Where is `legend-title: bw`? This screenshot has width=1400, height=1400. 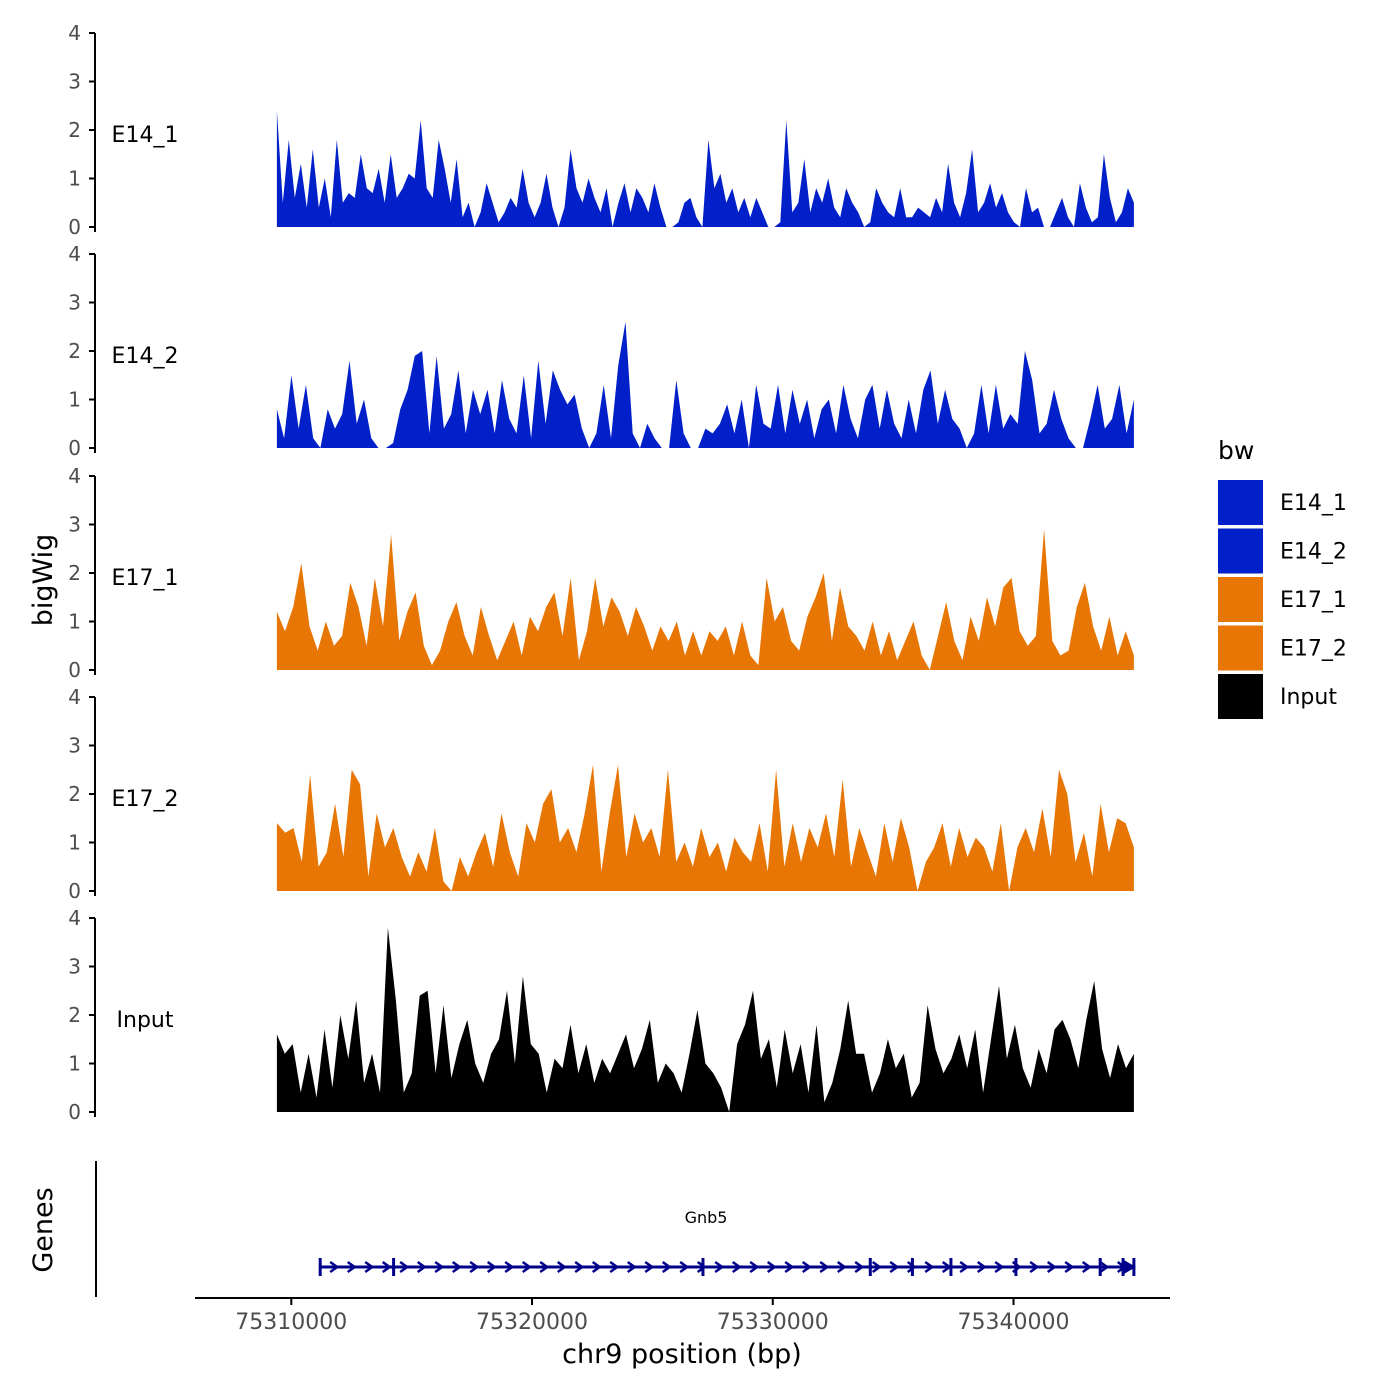
legend-title: bw is located at coordinates (1236, 450).